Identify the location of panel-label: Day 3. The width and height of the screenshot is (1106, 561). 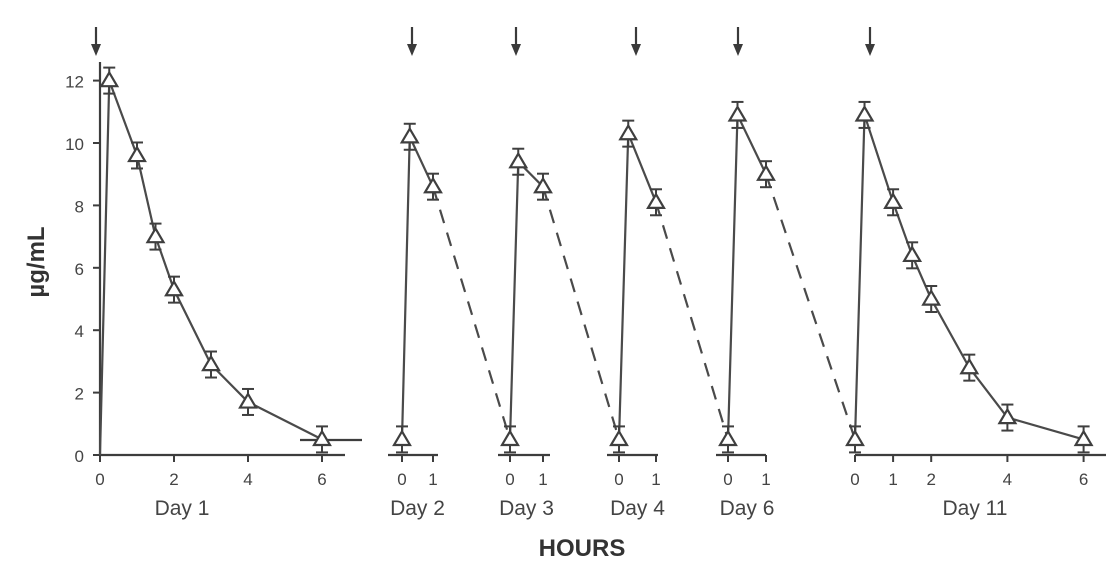
(526, 508).